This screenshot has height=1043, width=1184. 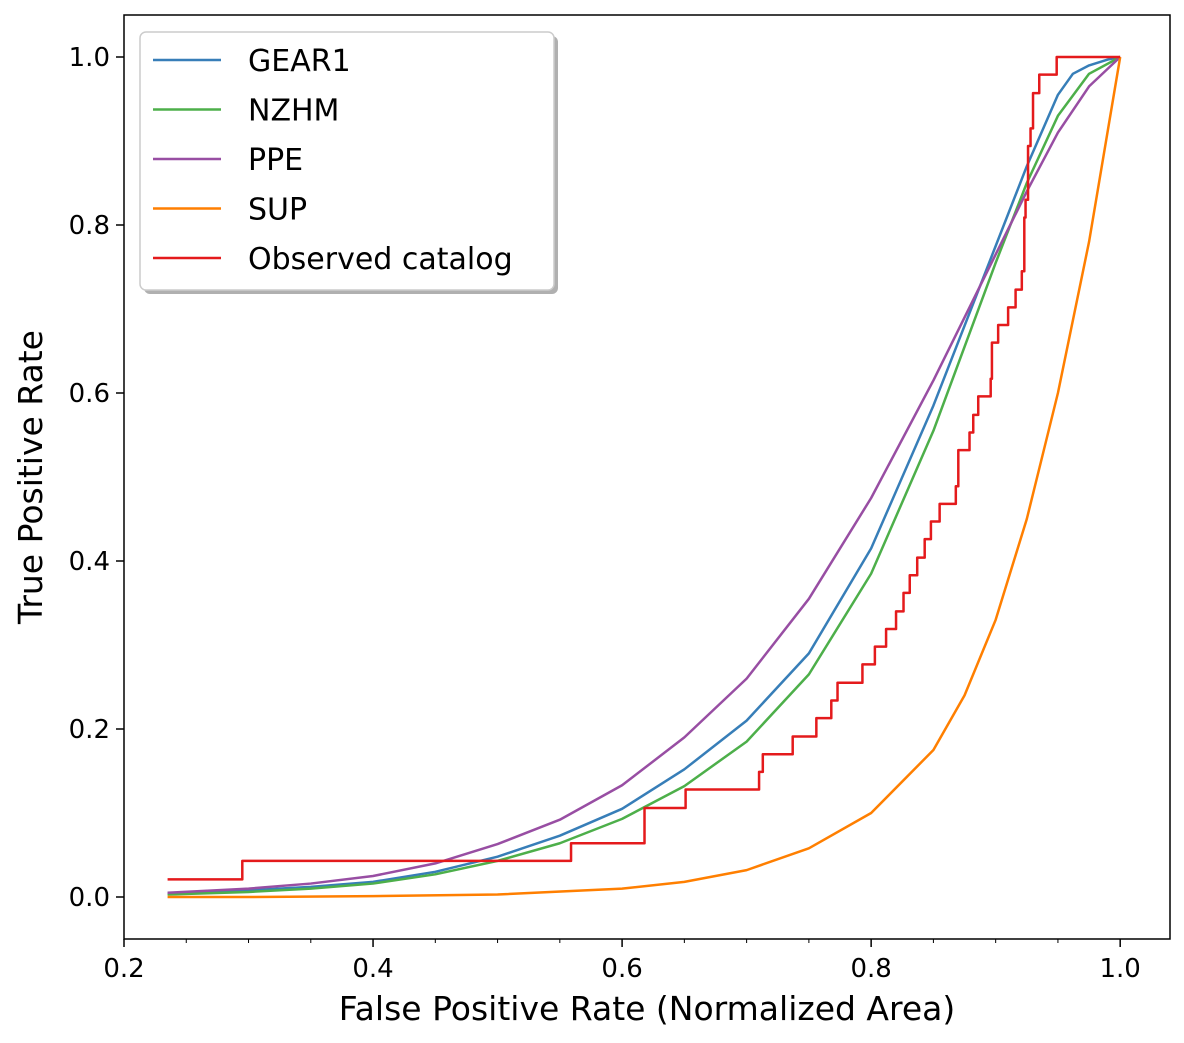 I want to click on y-tick-label: 0.4, so click(x=89, y=562).